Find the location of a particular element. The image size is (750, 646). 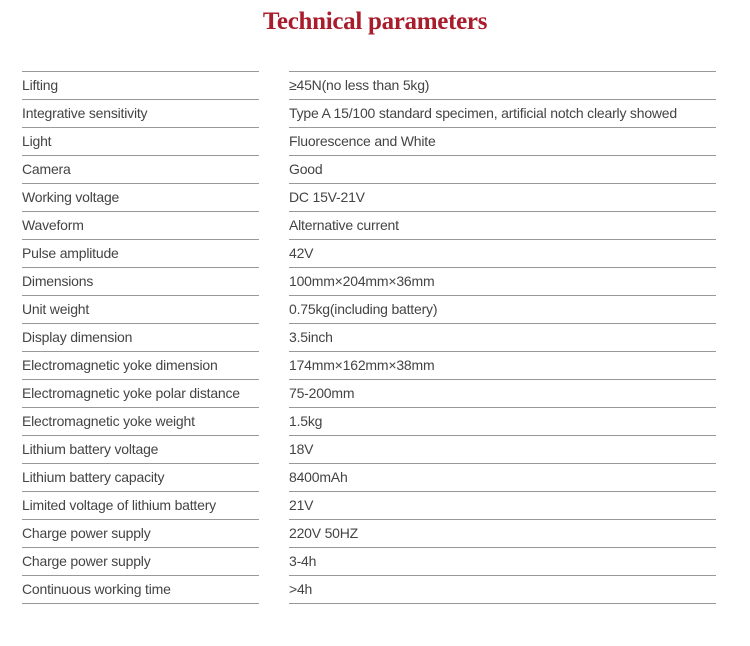

table-row: Limited voltage of lithium battery 21V is located at coordinates (369, 505).